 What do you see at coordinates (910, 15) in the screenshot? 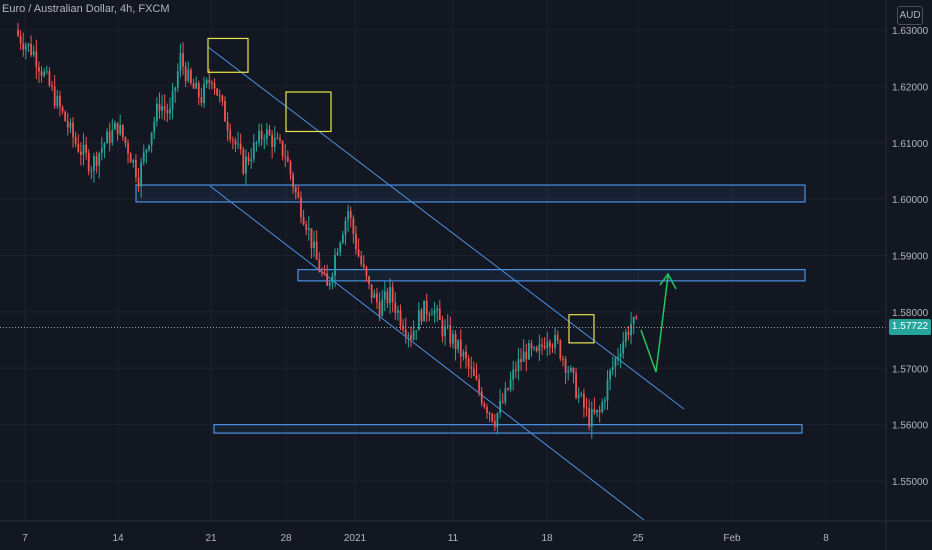
I see `currency-badge: AUD` at bounding box center [910, 15].